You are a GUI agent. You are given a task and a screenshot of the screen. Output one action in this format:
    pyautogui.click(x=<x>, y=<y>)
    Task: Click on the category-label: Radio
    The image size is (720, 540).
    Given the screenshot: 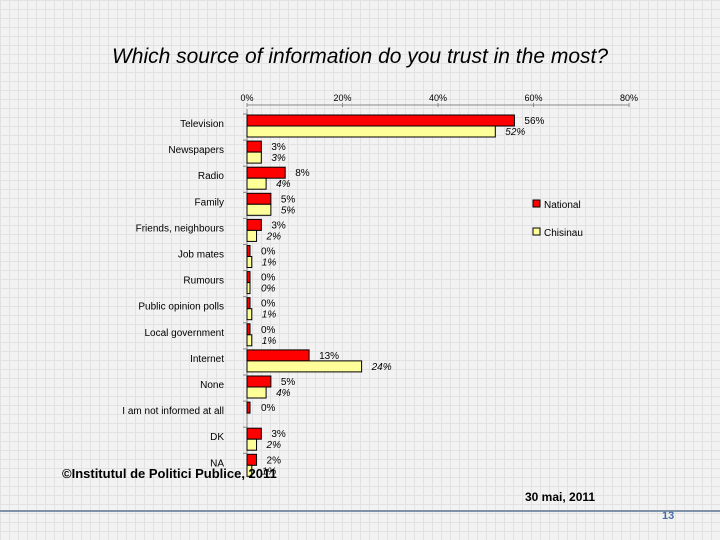 What is the action you would take?
    pyautogui.click(x=211, y=176)
    